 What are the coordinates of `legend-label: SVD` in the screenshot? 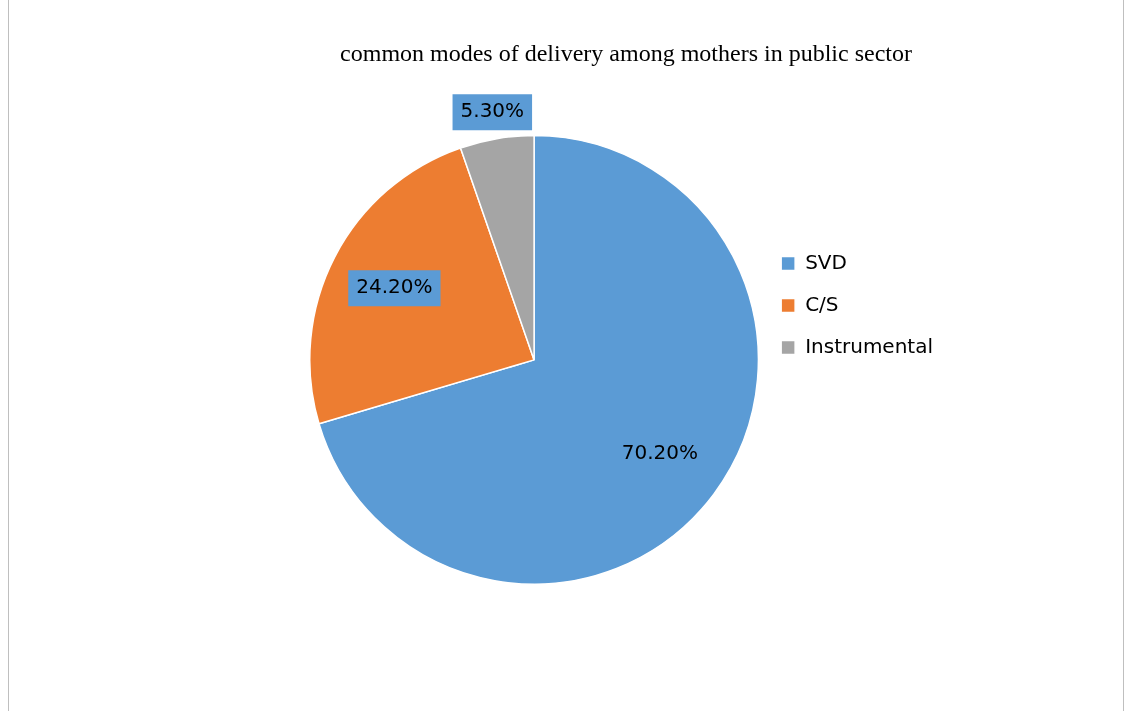 It's located at (826, 261).